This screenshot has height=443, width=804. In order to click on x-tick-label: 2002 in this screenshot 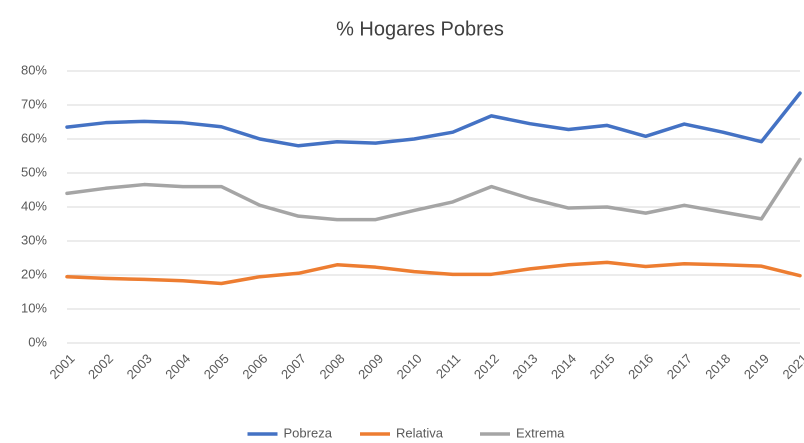, I will do `click(100, 366)`.